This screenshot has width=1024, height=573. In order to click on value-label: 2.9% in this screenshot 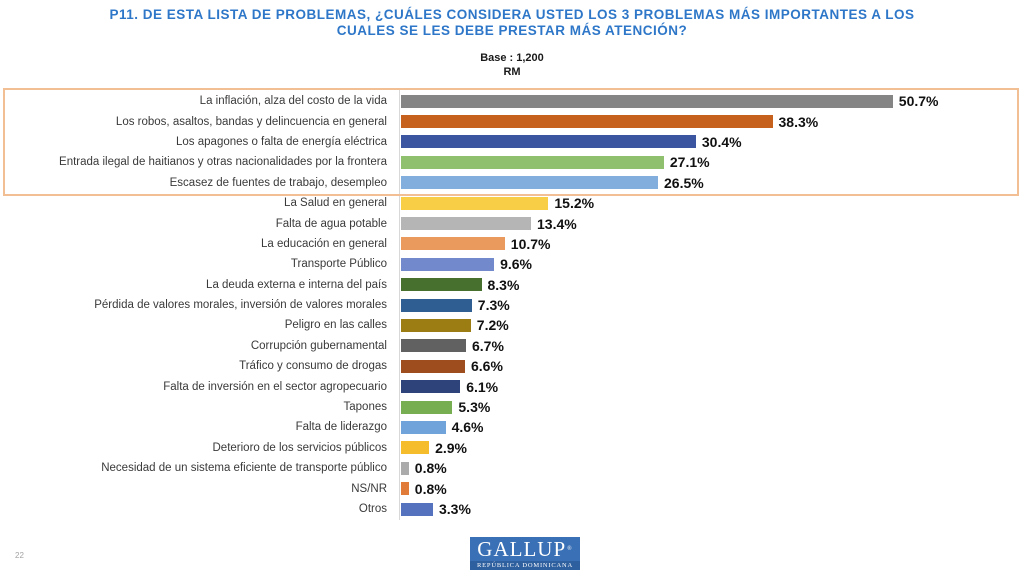, I will do `click(451, 447)`.